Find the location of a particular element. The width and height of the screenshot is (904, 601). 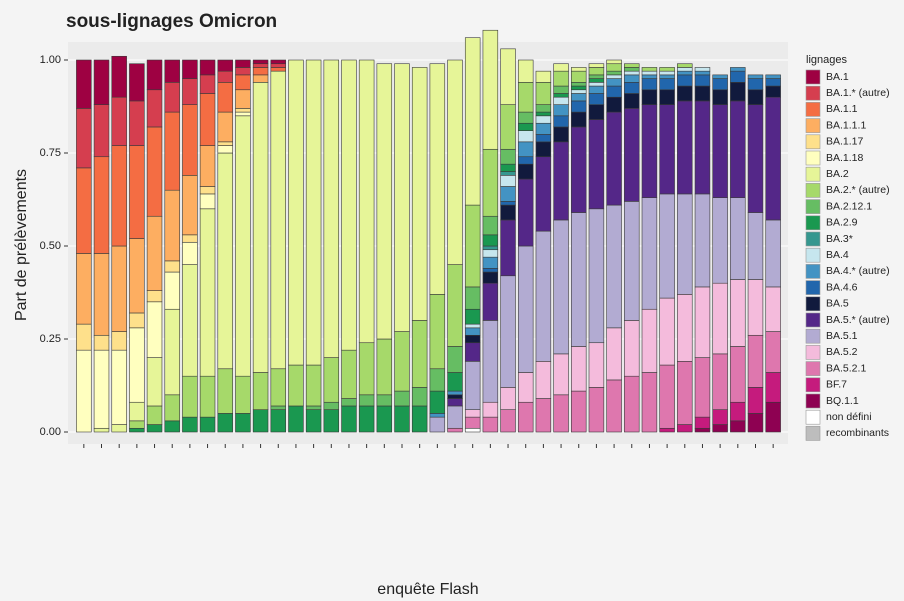

y-axis-label: Part de prélèvements is located at coordinates (21, 245).